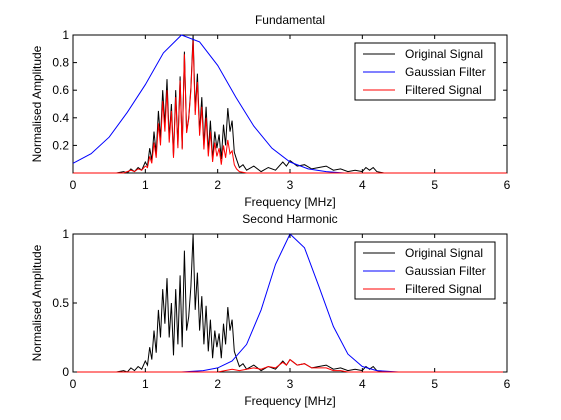  What do you see at coordinates (65, 372) in the screenshot?
I see `y-tick-label: 0` at bounding box center [65, 372].